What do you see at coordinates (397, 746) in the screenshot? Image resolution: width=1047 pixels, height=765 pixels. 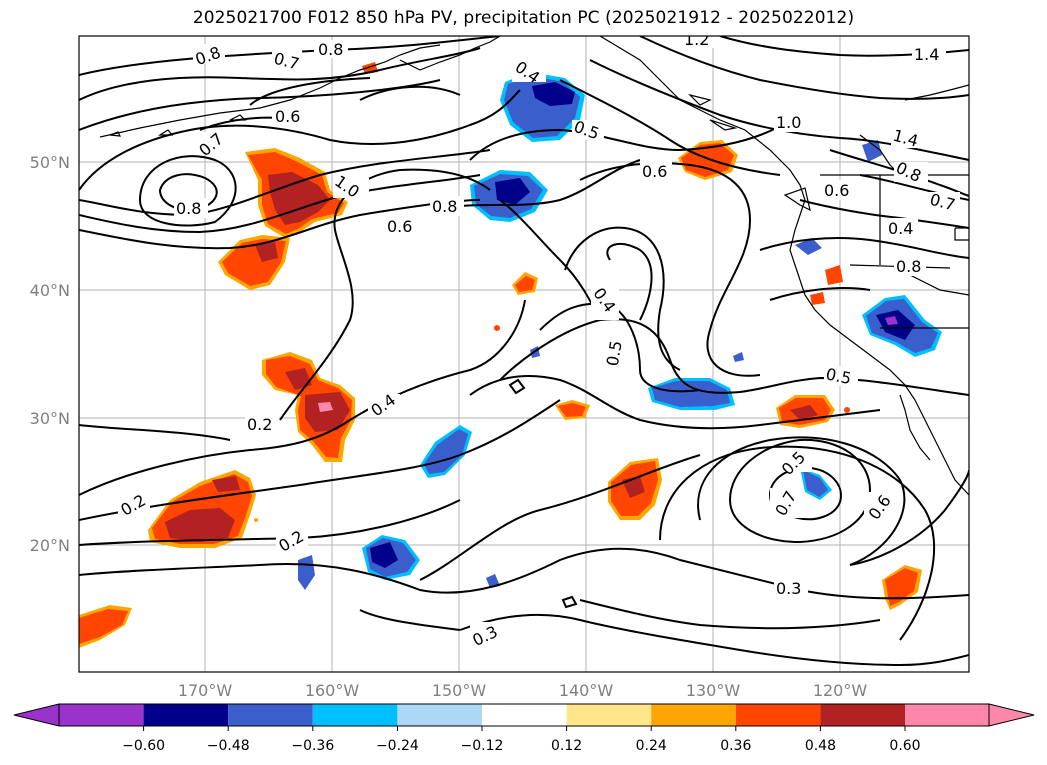 I see `colorbar-tick-label: −0.24` at bounding box center [397, 746].